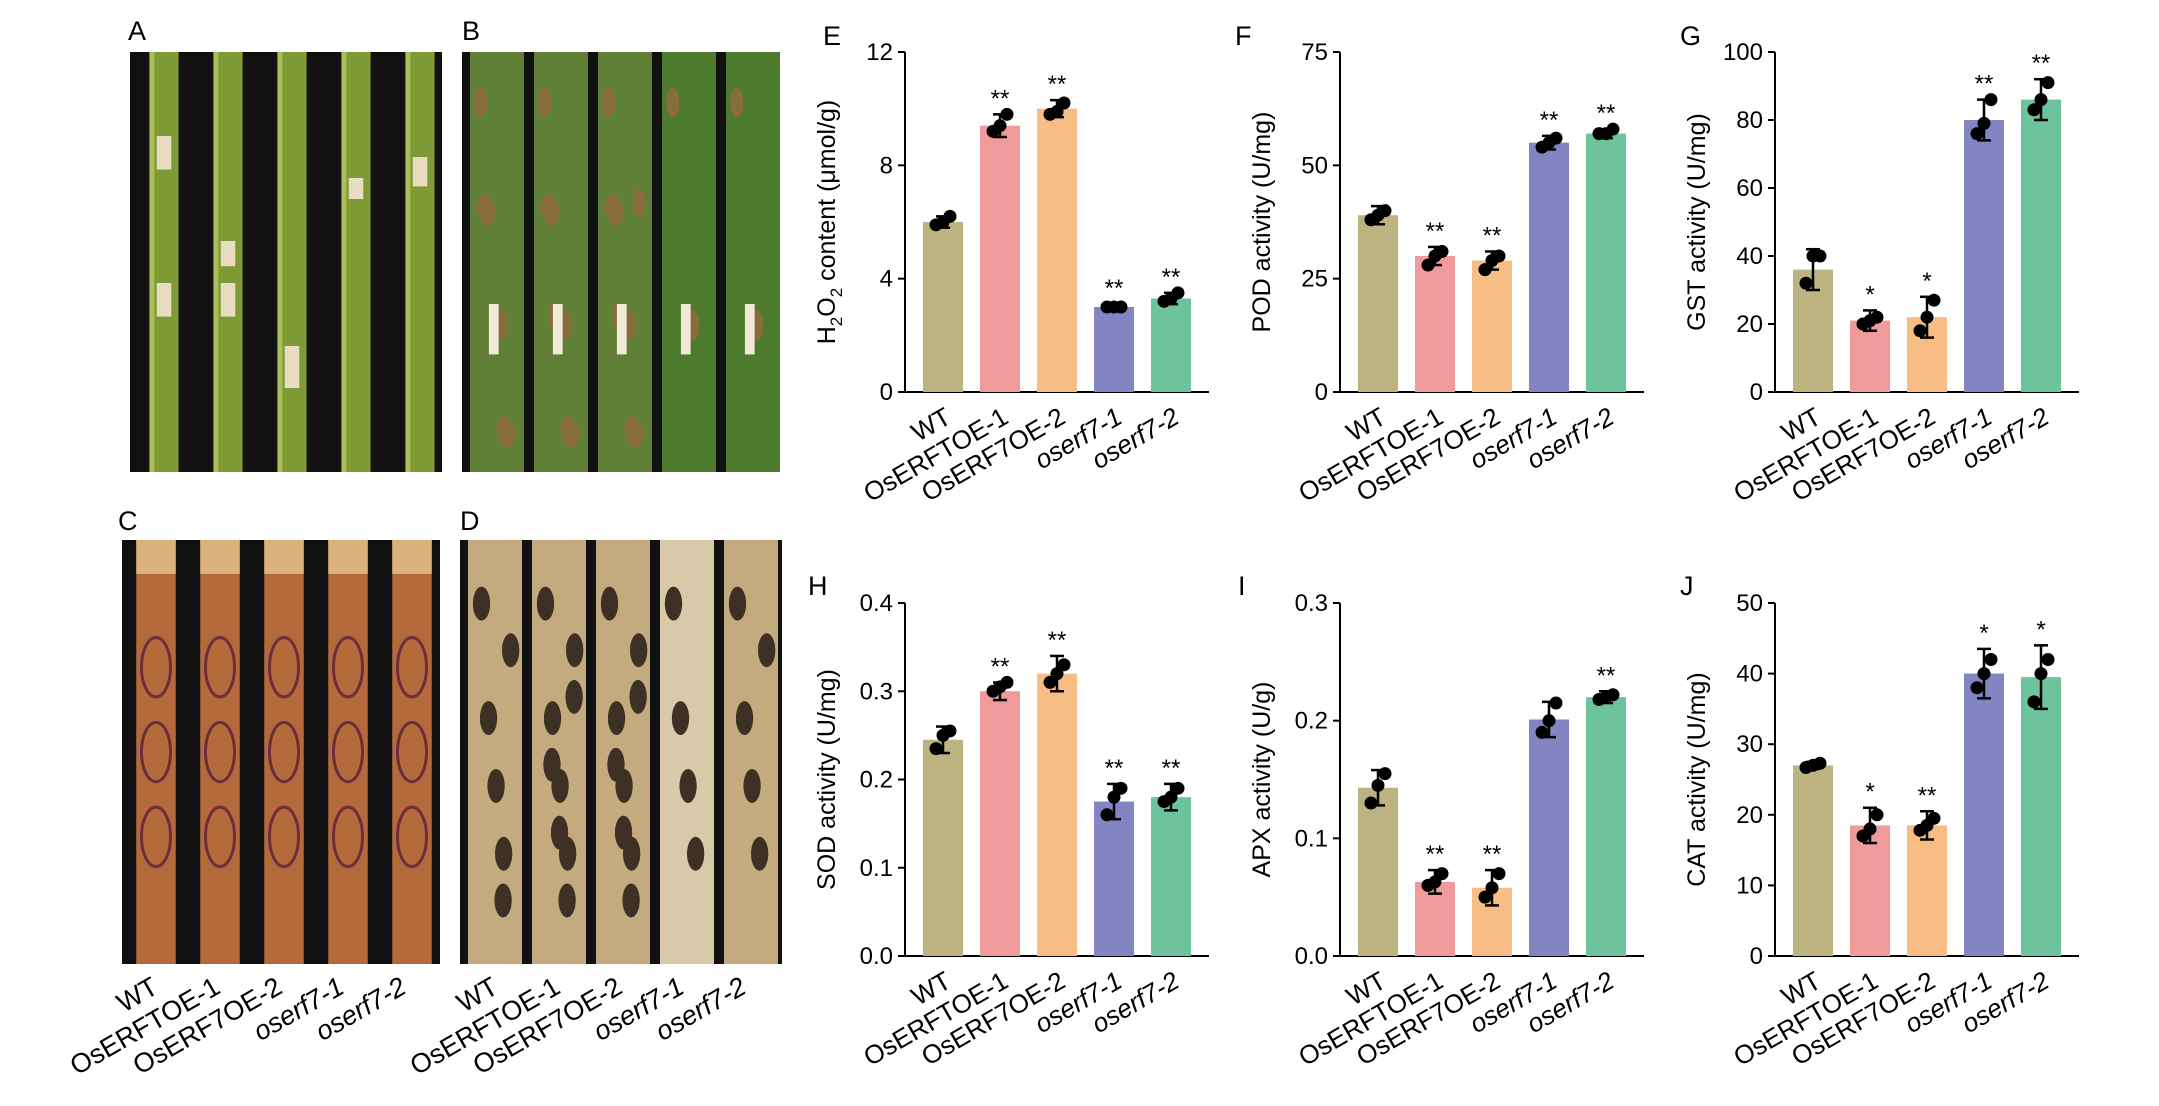 The width and height of the screenshot is (2159, 1106). Describe the element at coordinates (1749, 674) in the screenshot. I see `y-tick-label: 40` at that location.